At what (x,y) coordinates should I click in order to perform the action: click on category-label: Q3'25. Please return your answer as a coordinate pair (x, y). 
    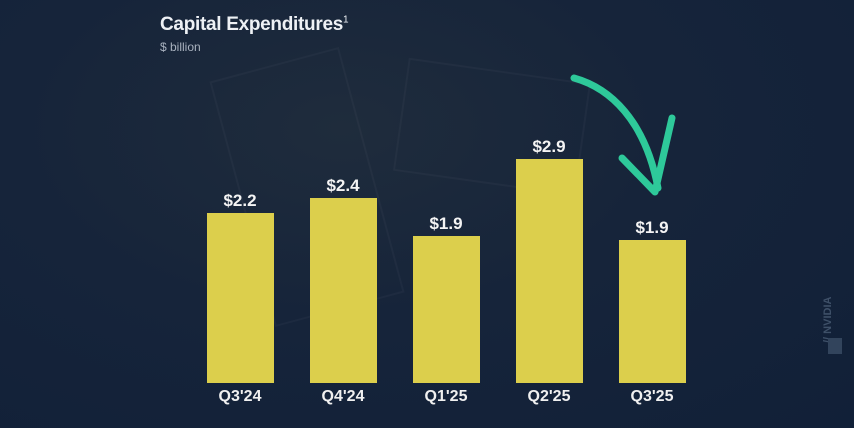
    Looking at the image, I should click on (652, 396).